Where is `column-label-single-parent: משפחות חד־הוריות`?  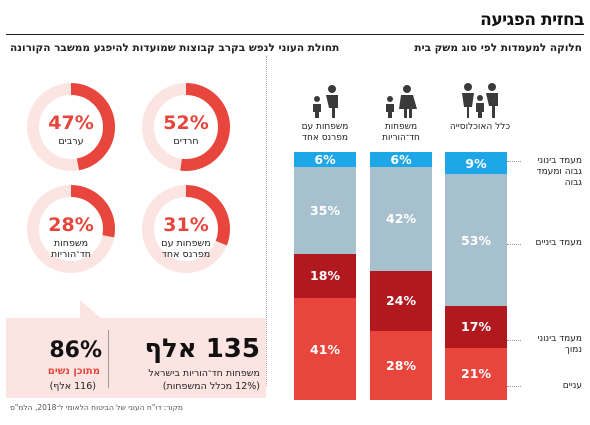
column-label-single-parent: משפחות חד־הוריות is located at coordinates (401, 132).